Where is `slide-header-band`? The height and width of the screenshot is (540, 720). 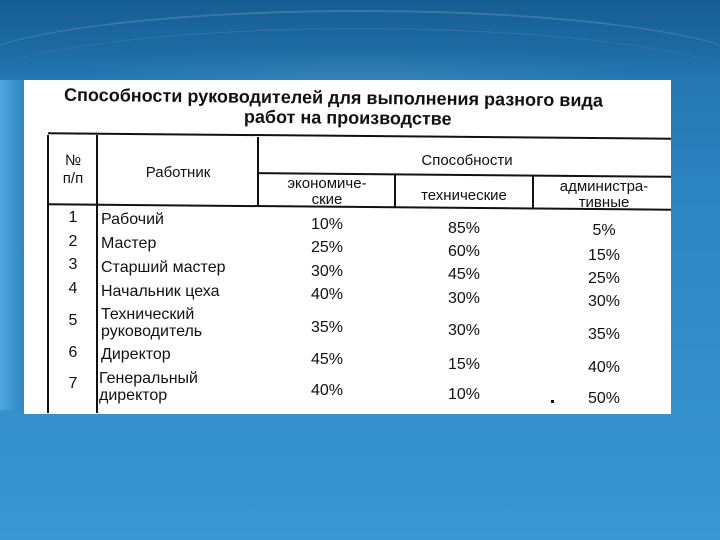
slide-header-band is located at coordinates (360, 39).